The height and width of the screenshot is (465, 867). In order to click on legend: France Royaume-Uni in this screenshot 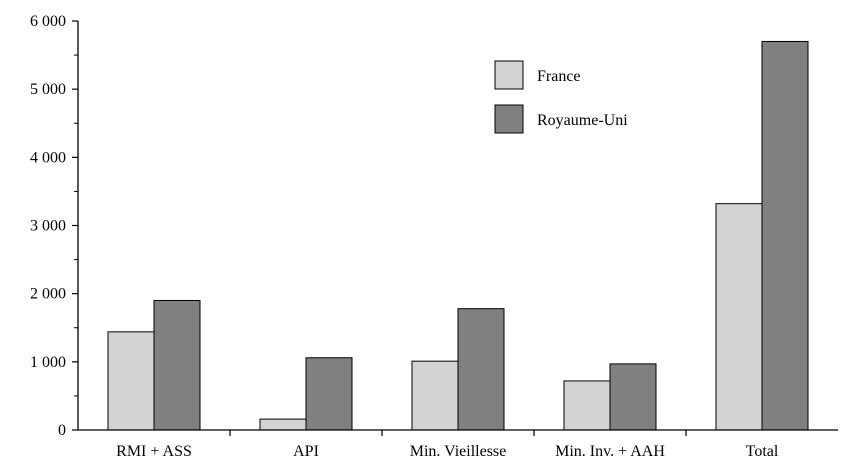, I will do `click(561, 97)`.